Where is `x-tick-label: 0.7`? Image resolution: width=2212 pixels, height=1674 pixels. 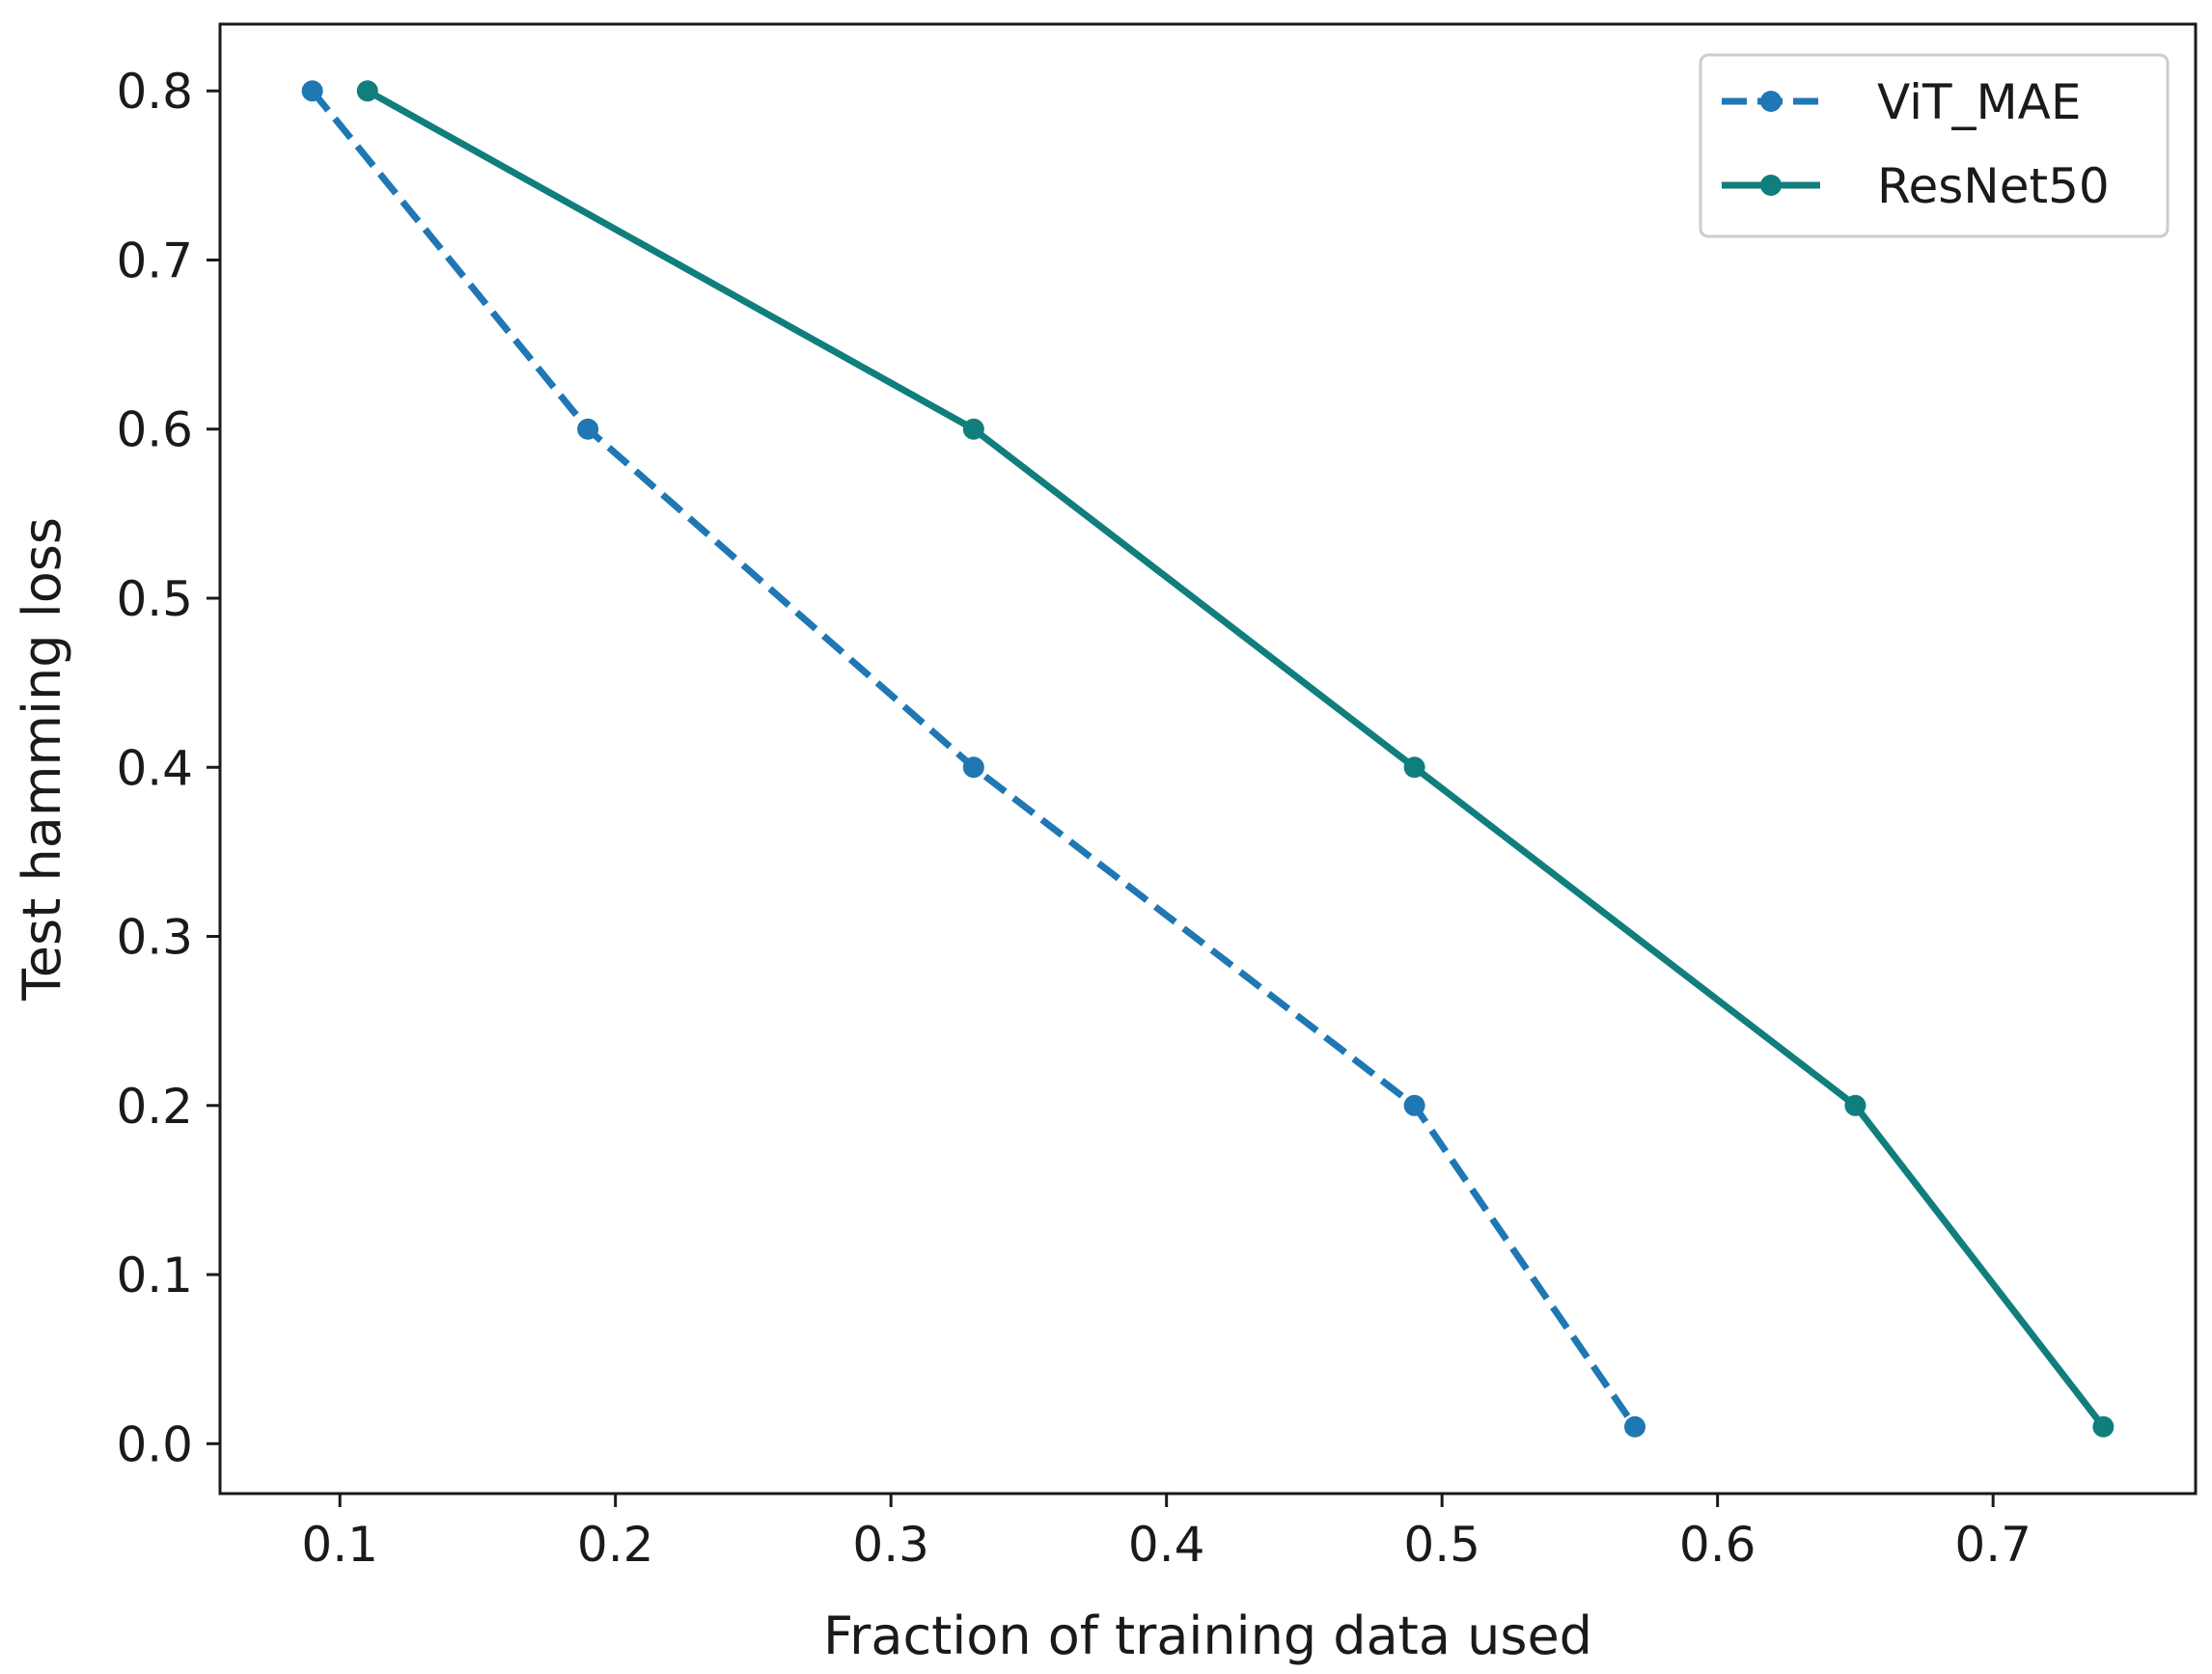 x-tick-label: 0.7 is located at coordinates (1993, 1545).